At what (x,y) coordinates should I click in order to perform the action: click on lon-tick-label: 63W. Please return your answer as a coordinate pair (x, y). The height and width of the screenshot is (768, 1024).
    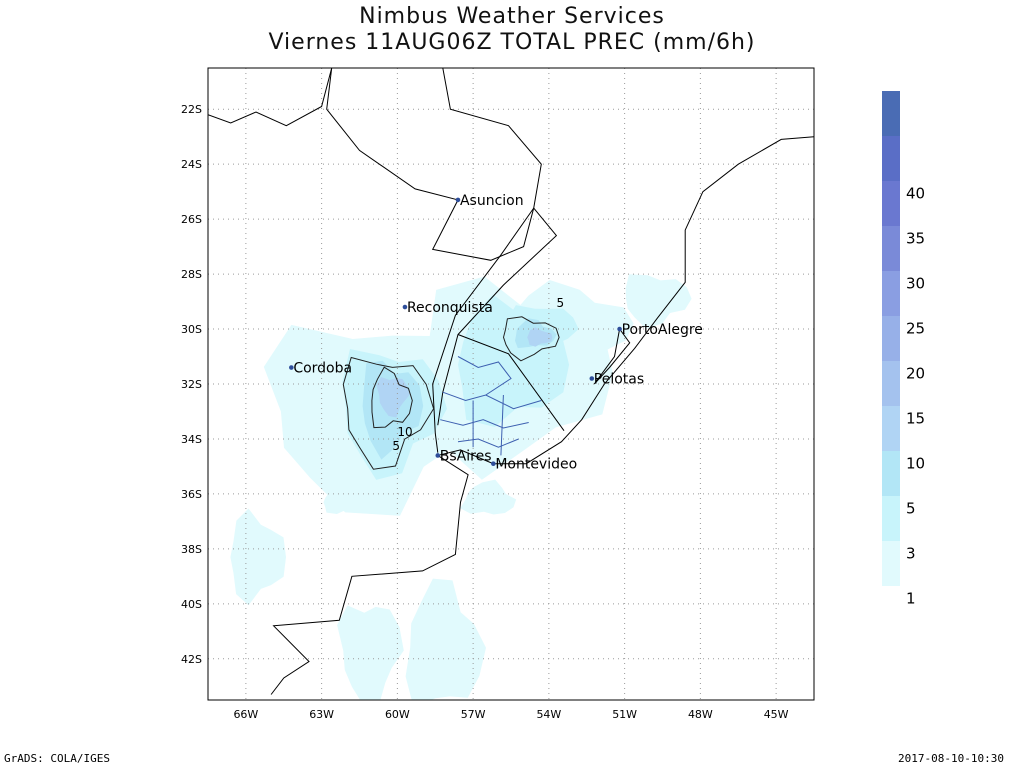
    Looking at the image, I should click on (321, 714).